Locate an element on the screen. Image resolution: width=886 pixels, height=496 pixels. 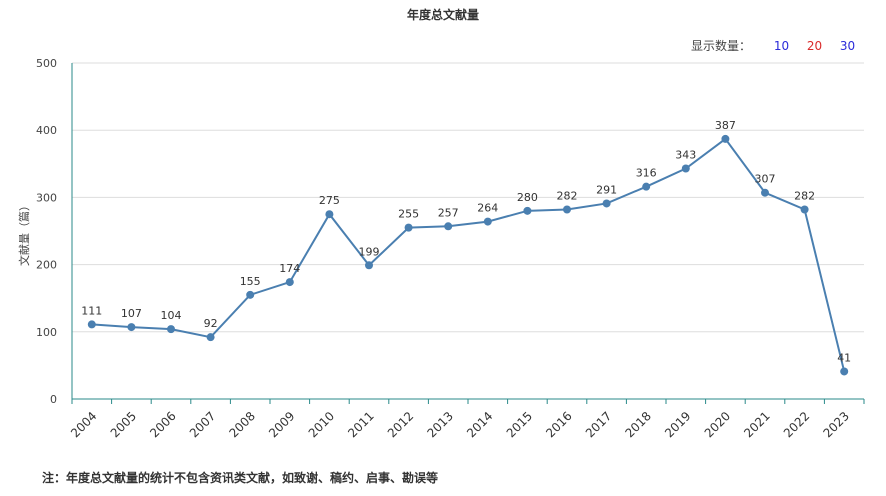
data-label: 291 is located at coordinates (606, 189).